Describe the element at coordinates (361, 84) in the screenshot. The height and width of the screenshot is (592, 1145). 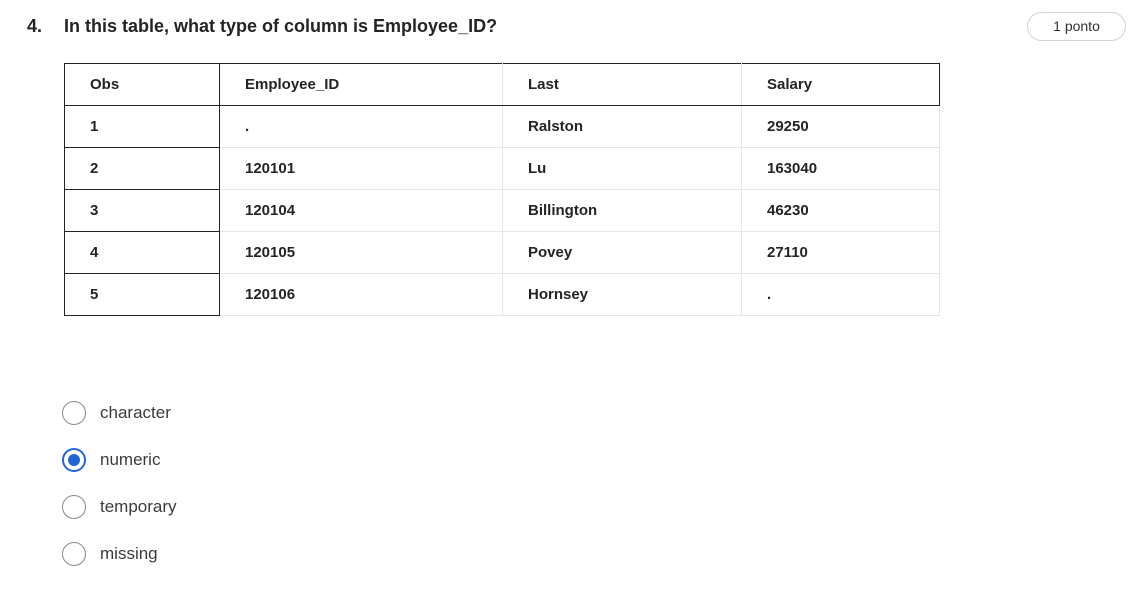
I see `header-employee-id: Employee_ID` at that location.